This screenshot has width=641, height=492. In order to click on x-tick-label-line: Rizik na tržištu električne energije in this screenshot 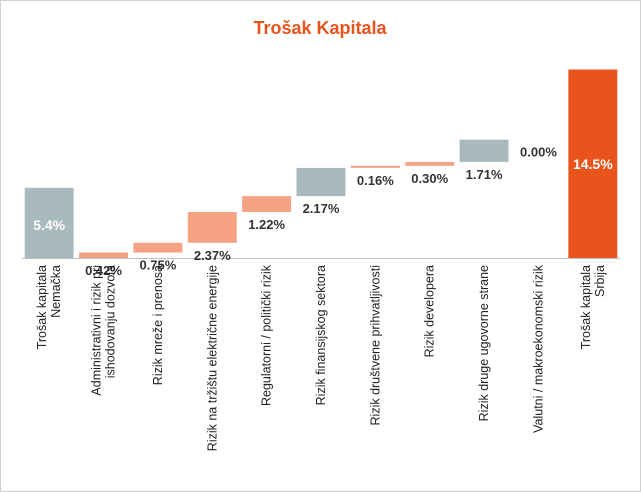, I will do `click(212, 358)`.